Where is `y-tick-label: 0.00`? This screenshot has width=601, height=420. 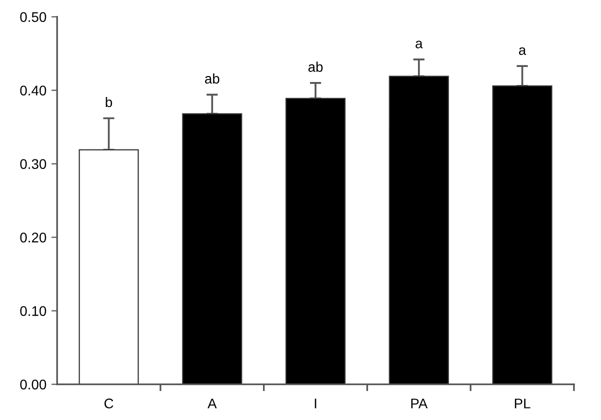
y-tick-label: 0.00 is located at coordinates (33, 385).